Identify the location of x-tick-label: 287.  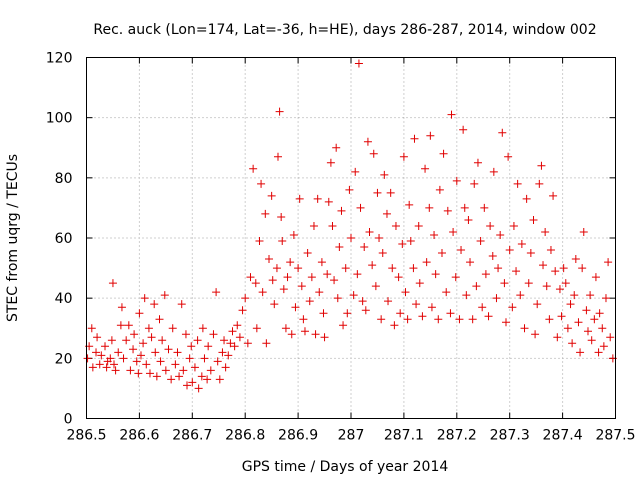
(351, 436).